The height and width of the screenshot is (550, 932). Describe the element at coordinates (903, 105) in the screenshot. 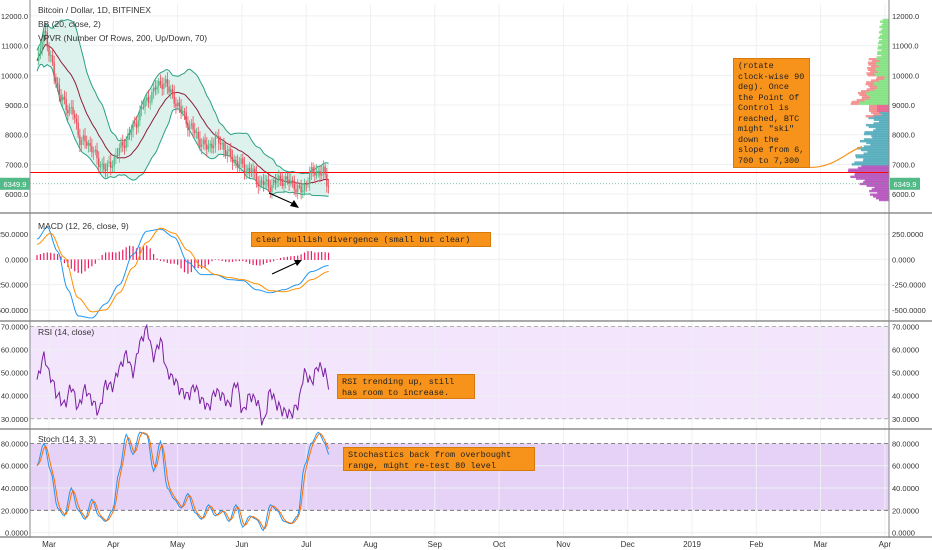

I see `y-tick-label-right: 9000.0` at that location.